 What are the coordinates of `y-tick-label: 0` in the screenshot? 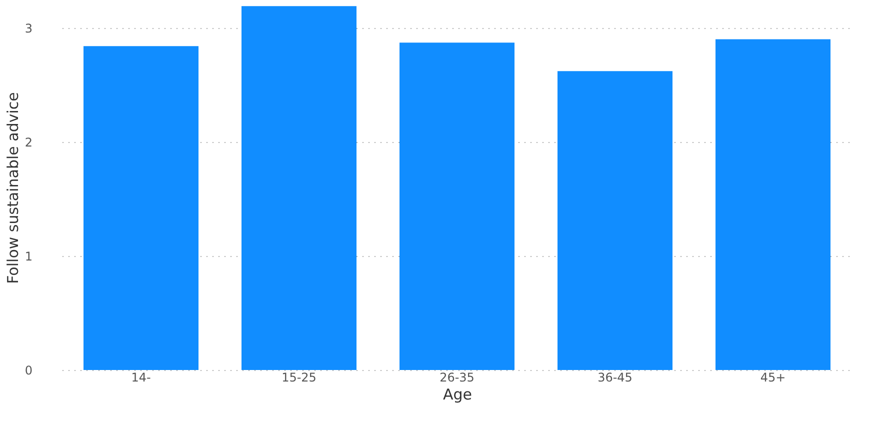 It's located at (28, 371).